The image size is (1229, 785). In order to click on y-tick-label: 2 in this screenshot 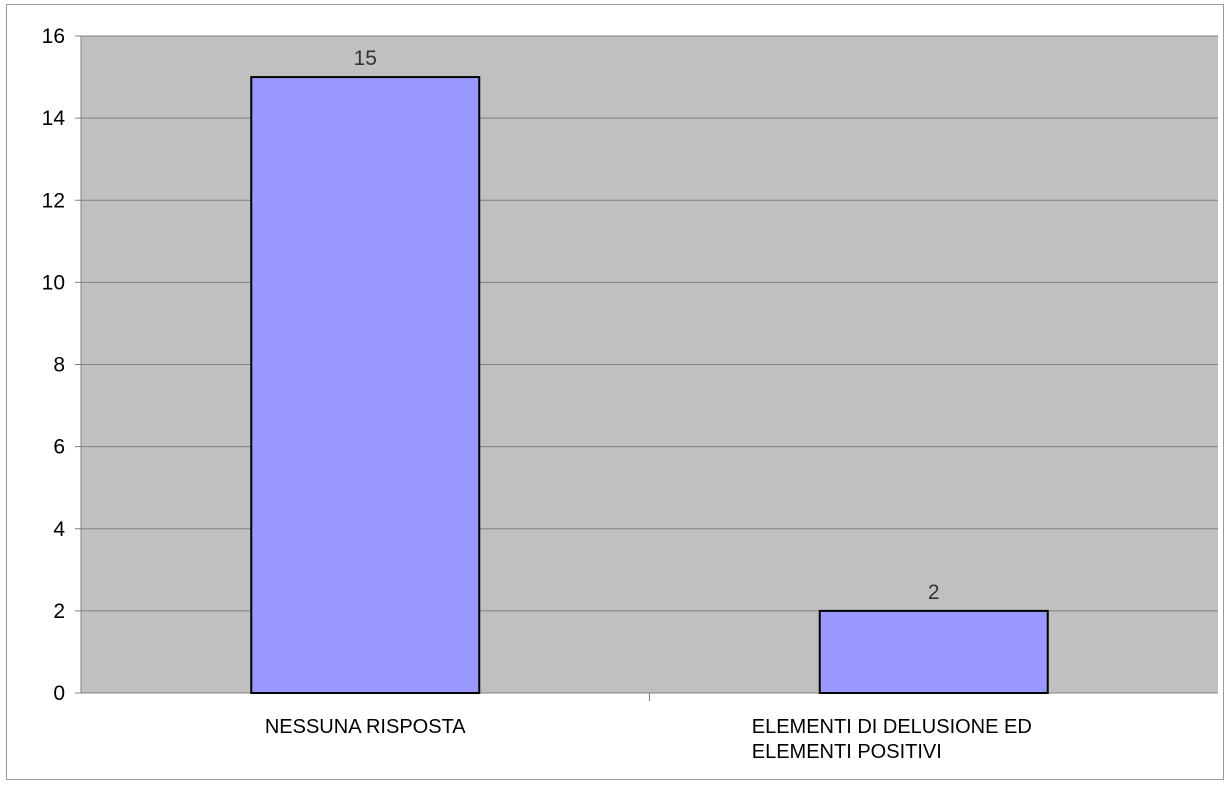, I will do `click(59, 611)`.